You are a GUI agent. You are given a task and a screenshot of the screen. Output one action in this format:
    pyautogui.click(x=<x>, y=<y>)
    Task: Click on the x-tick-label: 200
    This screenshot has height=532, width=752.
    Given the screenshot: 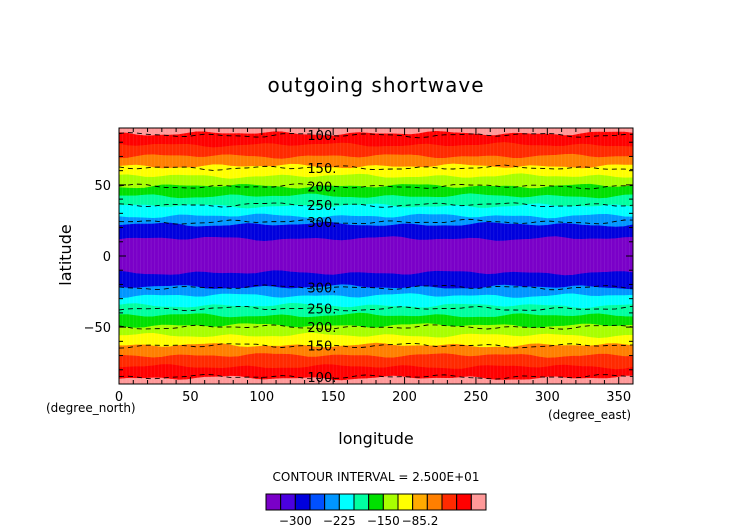 What is the action you would take?
    pyautogui.click(x=404, y=397)
    